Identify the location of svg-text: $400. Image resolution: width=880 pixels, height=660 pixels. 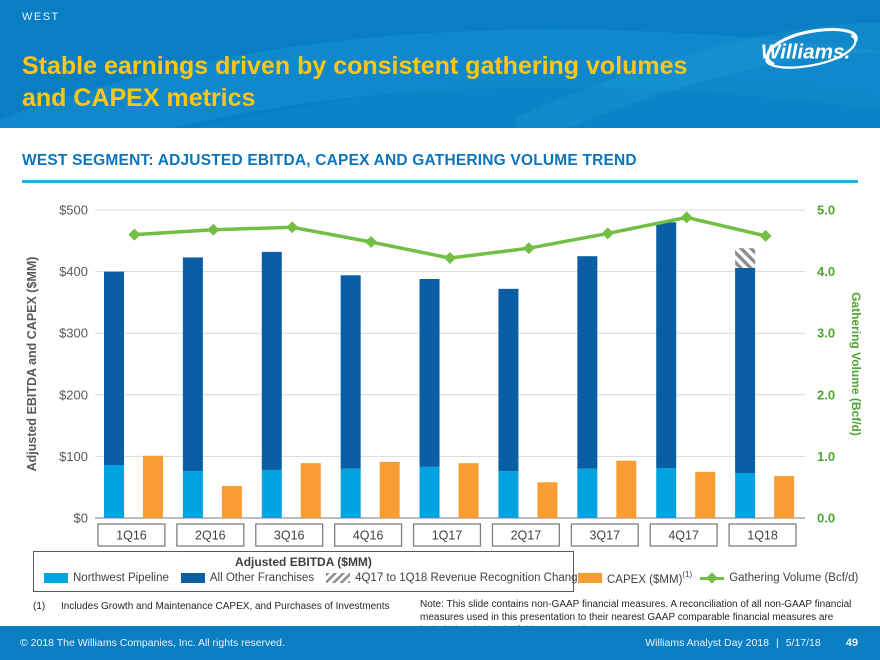
(73, 271).